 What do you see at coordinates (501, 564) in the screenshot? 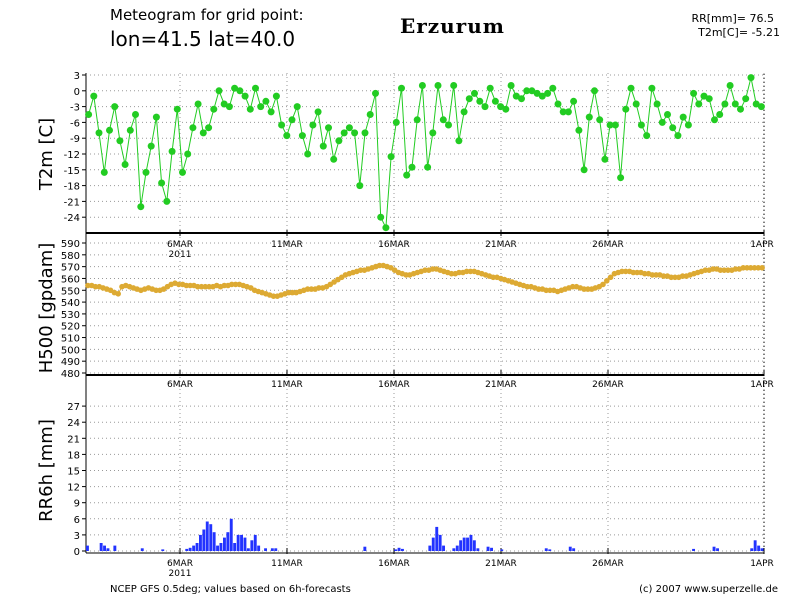
I see `x-tick-label: 21MAR` at bounding box center [501, 564].